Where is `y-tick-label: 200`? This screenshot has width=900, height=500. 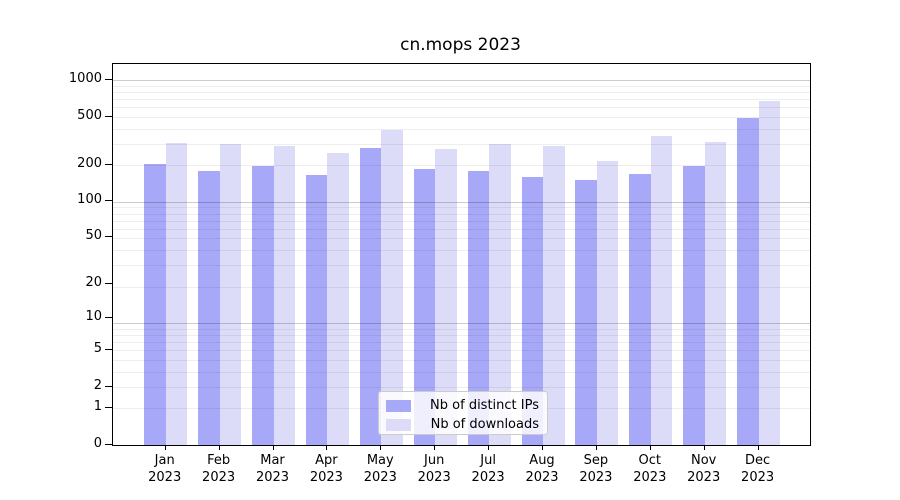
y-tick-label: 200 is located at coordinates (89, 163).